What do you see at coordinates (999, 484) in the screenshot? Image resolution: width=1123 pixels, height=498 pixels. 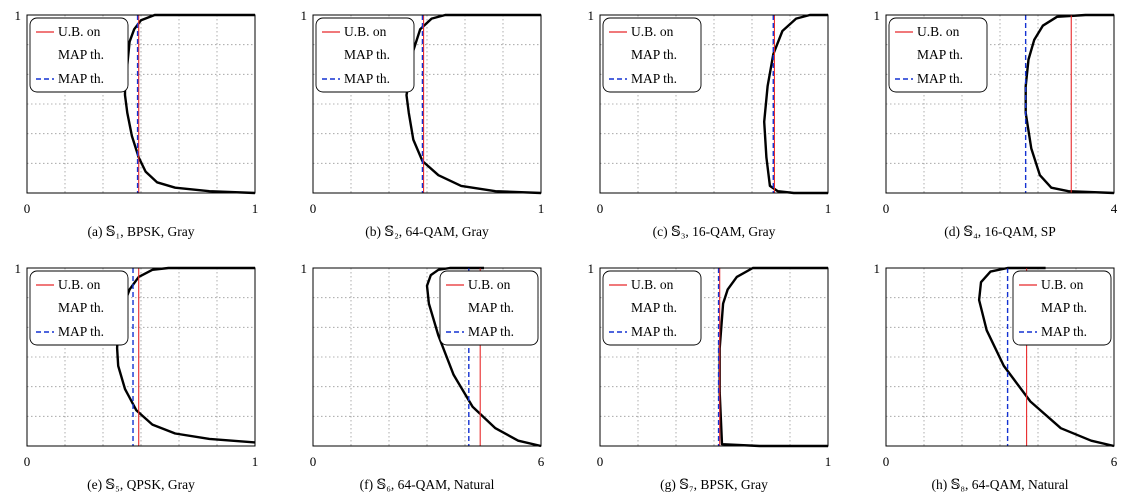 I see `subfigure-caption: (h) 𝕊₈, 64-QAM, Natural` at bounding box center [999, 484].